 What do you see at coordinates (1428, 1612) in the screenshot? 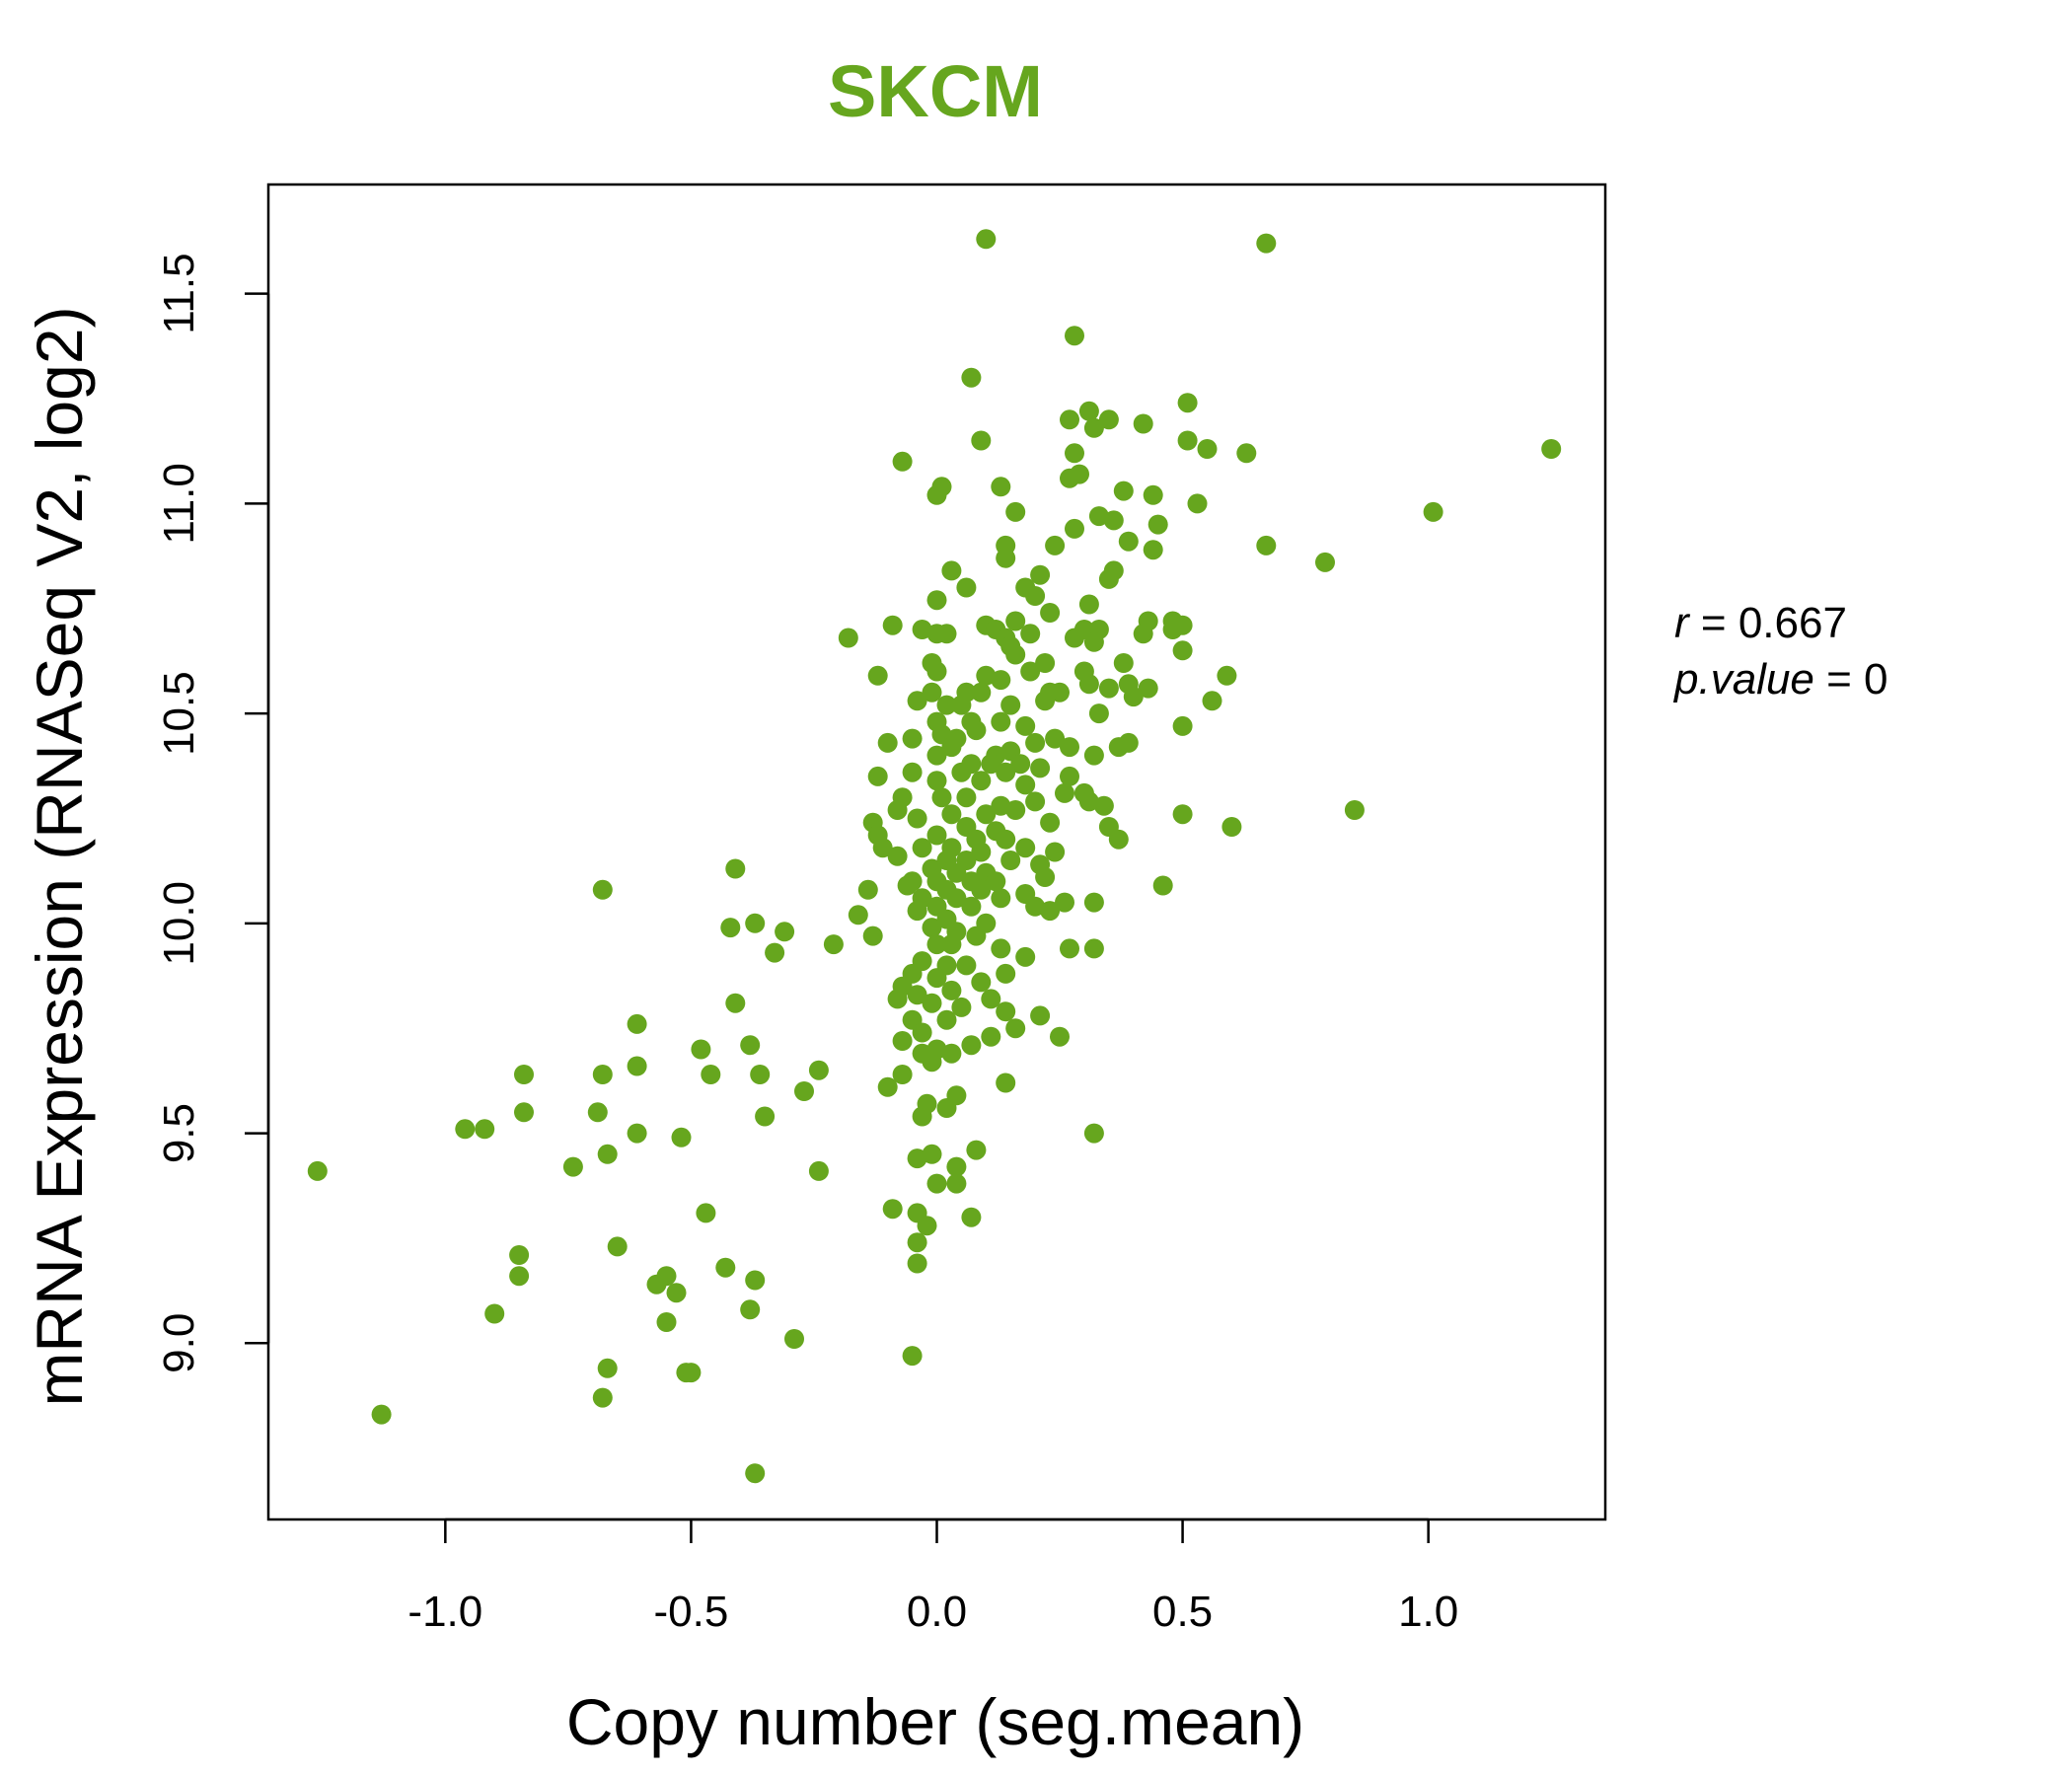
I see `x-tick-label: 1.0` at bounding box center [1428, 1612].